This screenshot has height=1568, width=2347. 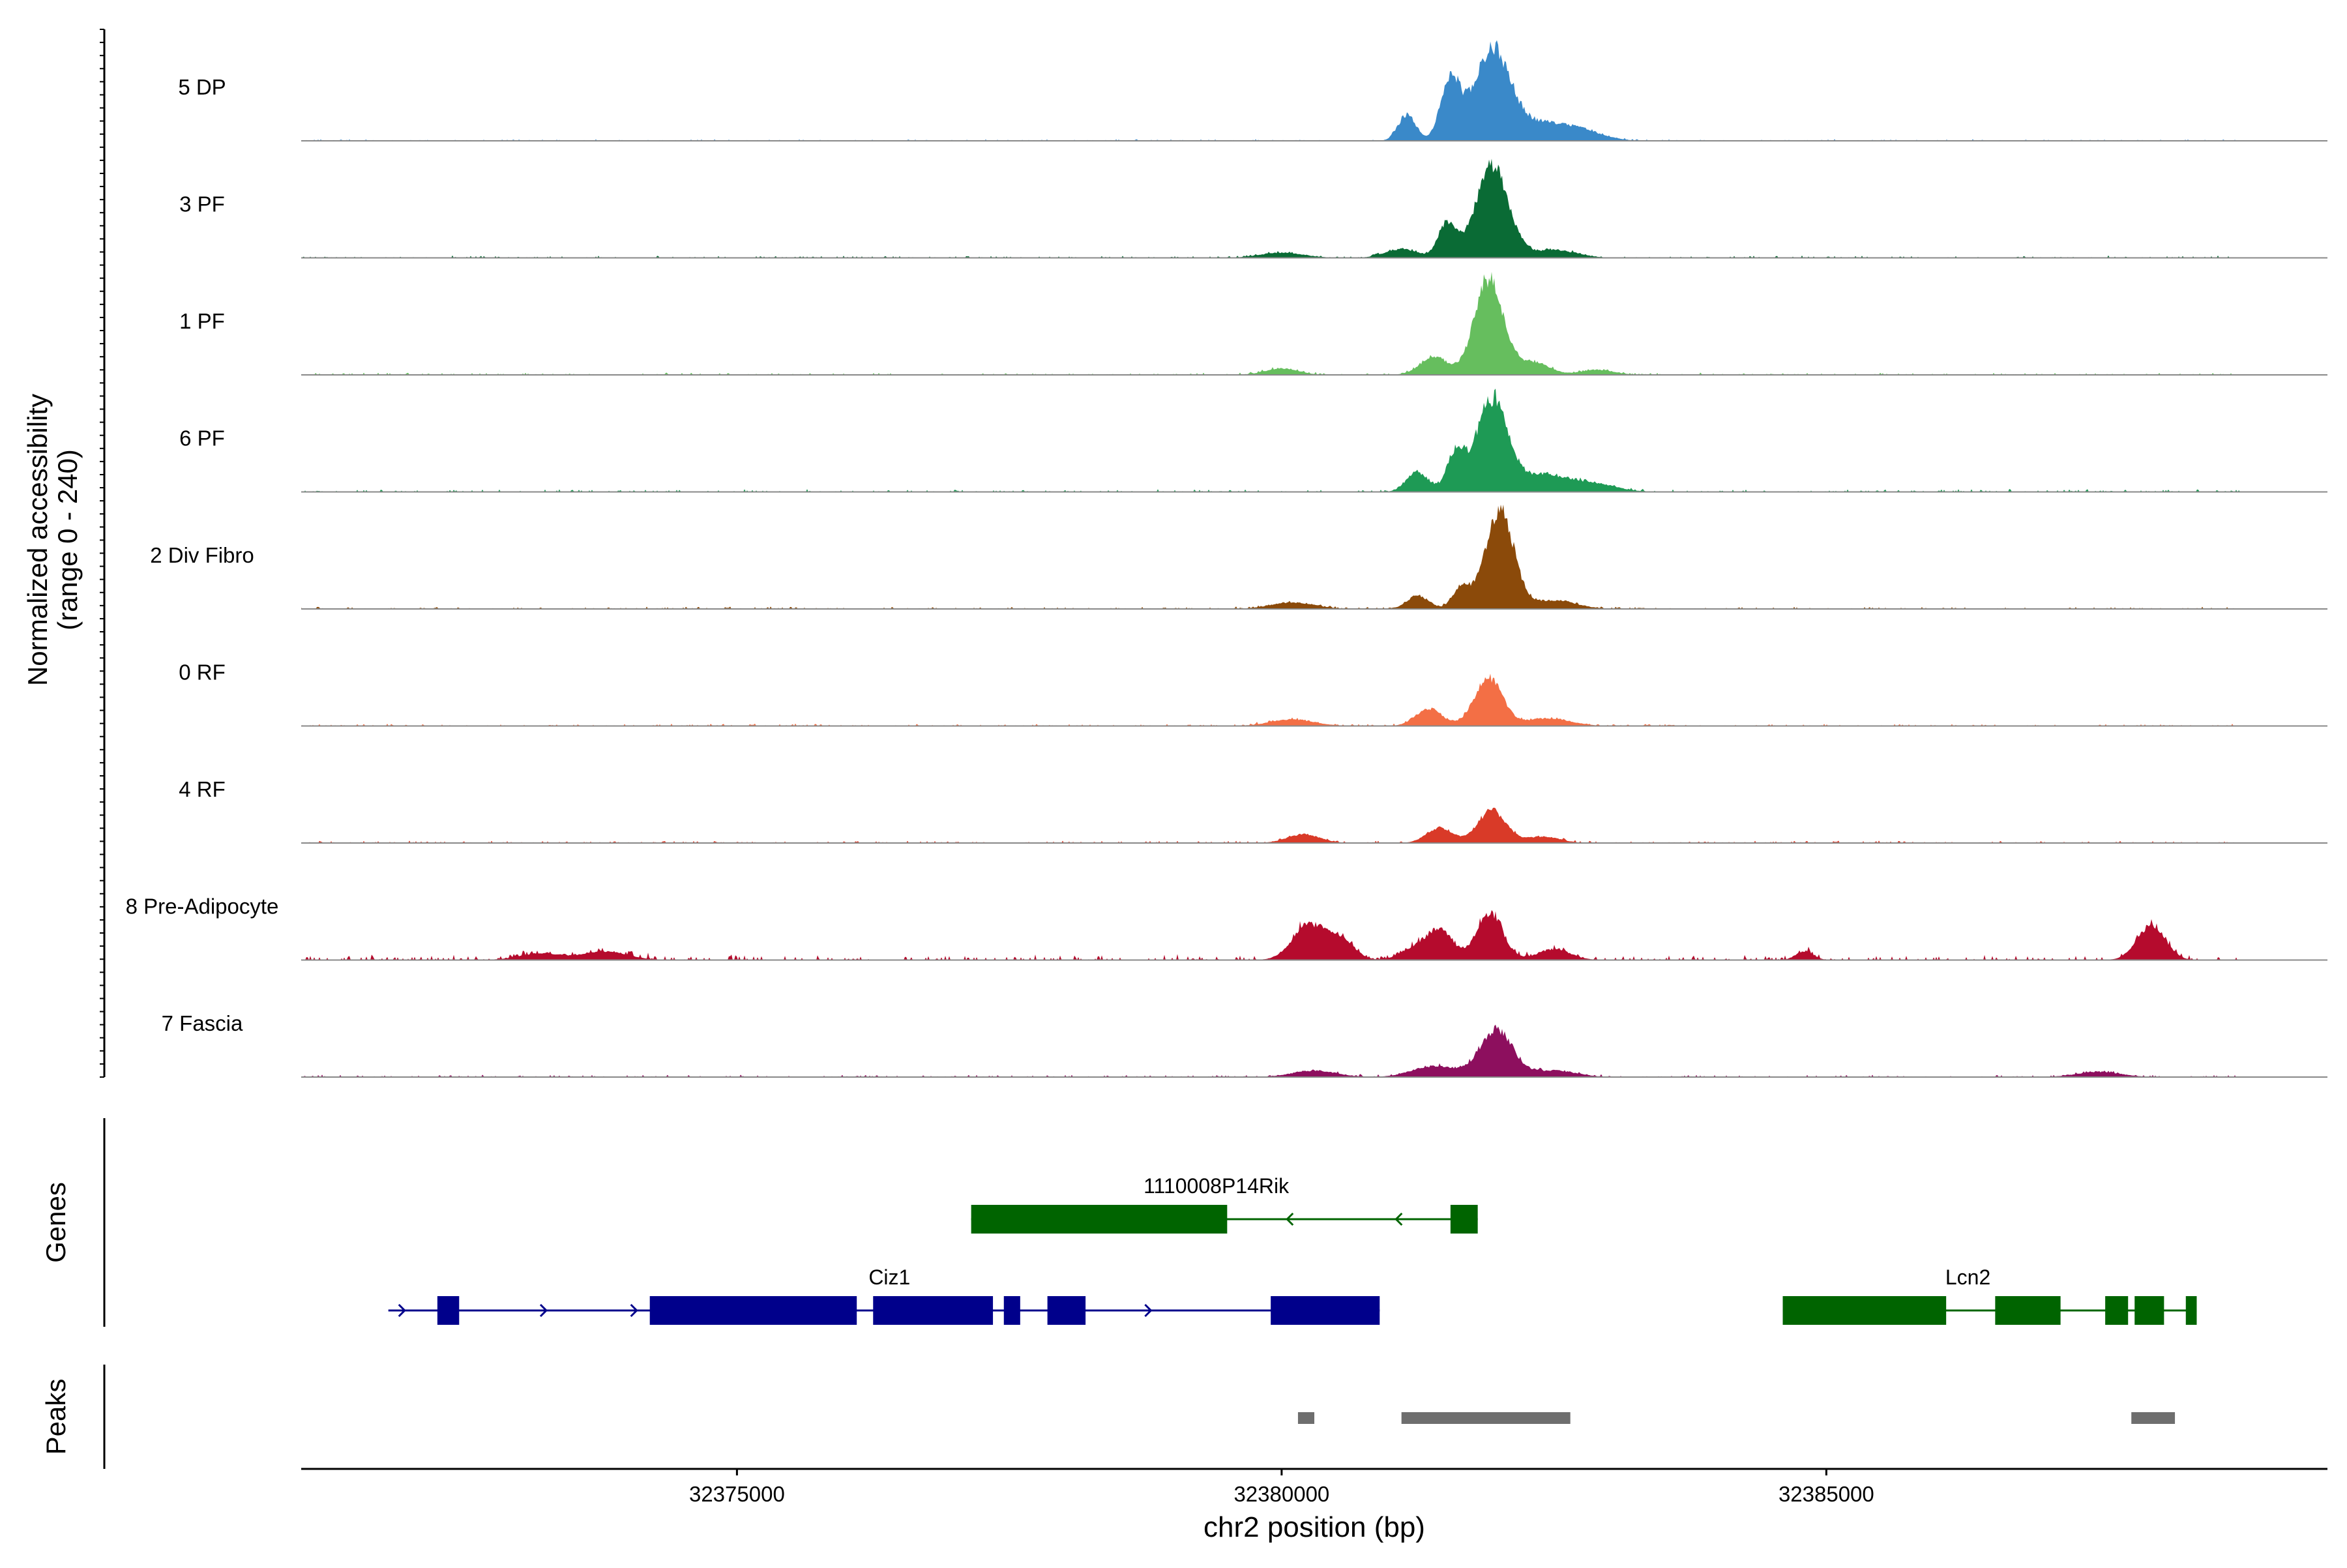 What do you see at coordinates (103, 554) in the screenshot?
I see `coverage-y-axis` at bounding box center [103, 554].